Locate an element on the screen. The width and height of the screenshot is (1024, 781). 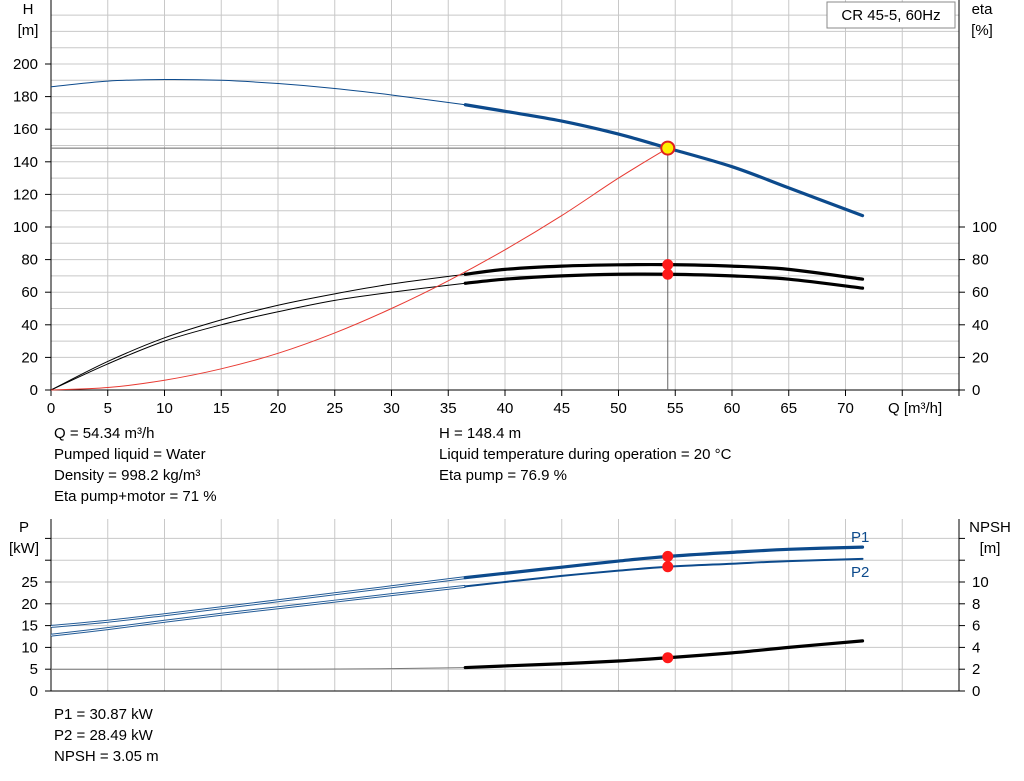
right-tick-label: 80 is located at coordinates (980, 260).